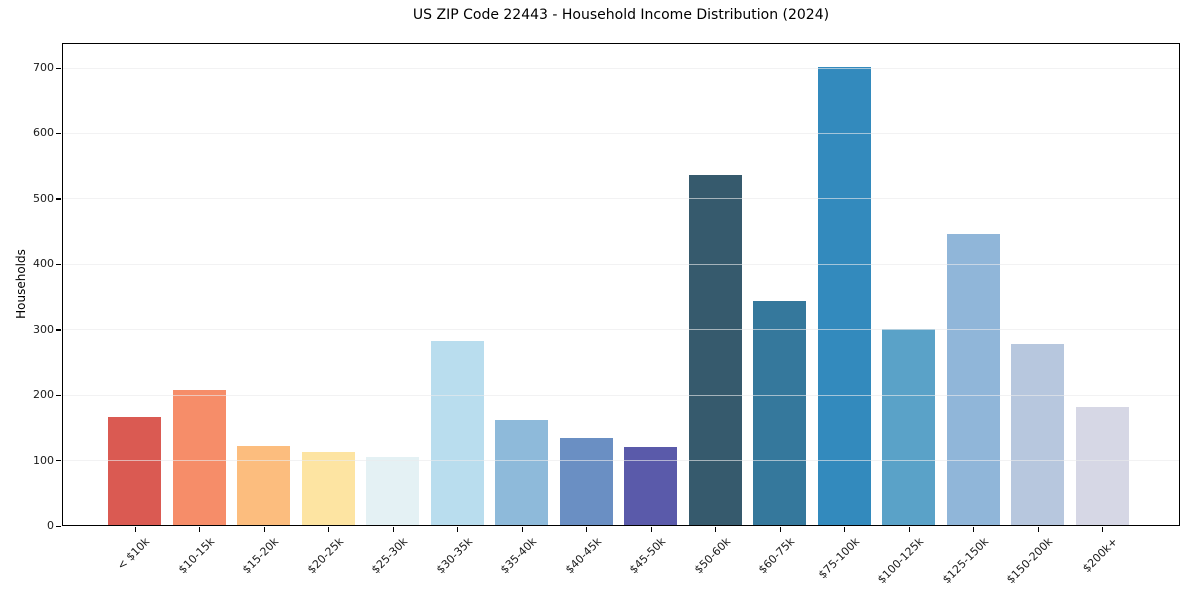 This screenshot has width=1189, height=590. Describe the element at coordinates (43, 67) in the screenshot. I see `y-tick-label-700: 700` at that location.